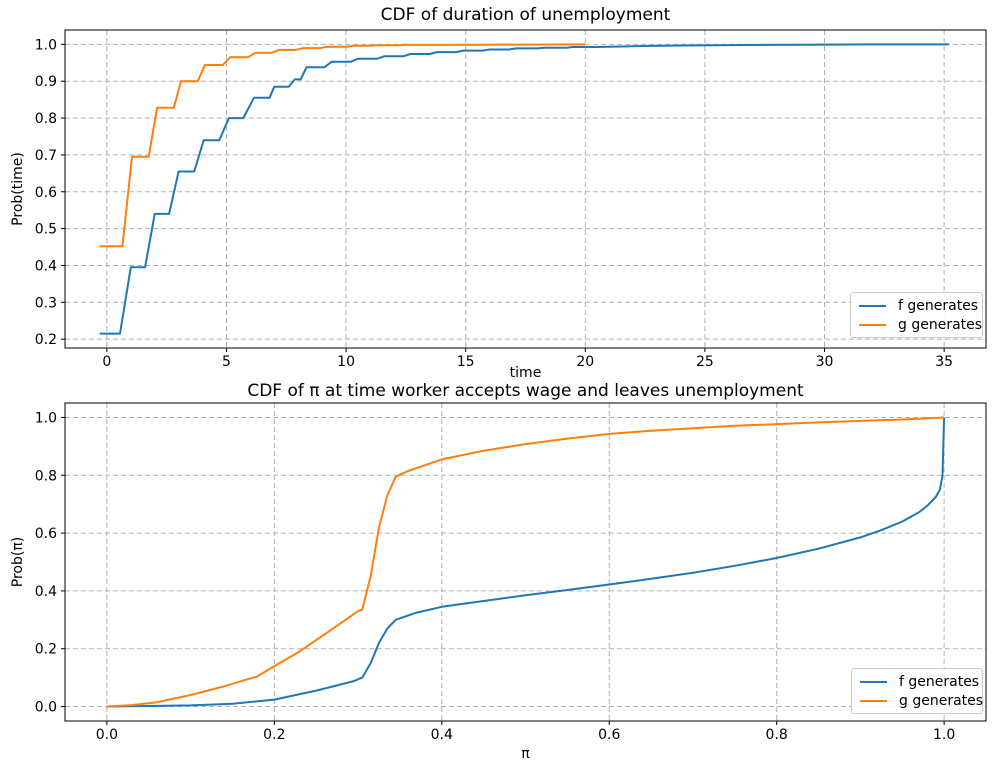 The width and height of the screenshot is (1001, 776). I want to click on y-tick-label: 0.7, so click(46, 156).